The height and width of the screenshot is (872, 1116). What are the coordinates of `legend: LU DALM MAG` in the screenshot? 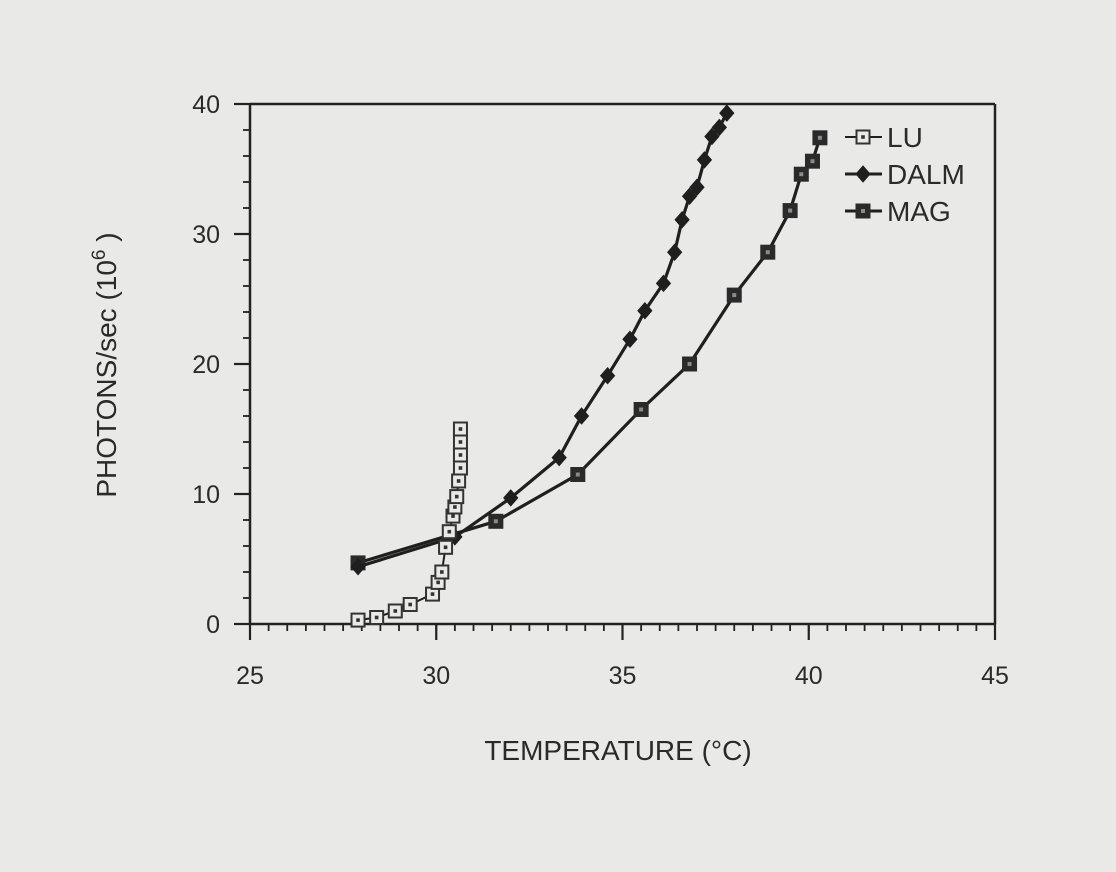 It's located at (905, 174).